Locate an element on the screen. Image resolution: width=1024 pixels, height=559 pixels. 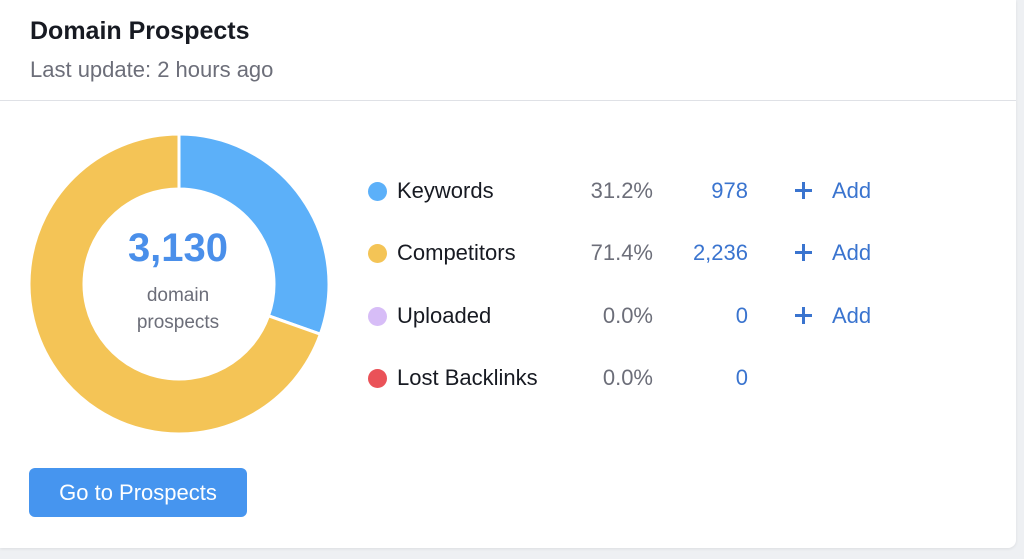
legend-row-uploaded: Uploaded 0.0% 0 Add is located at coordinates (648, 316).